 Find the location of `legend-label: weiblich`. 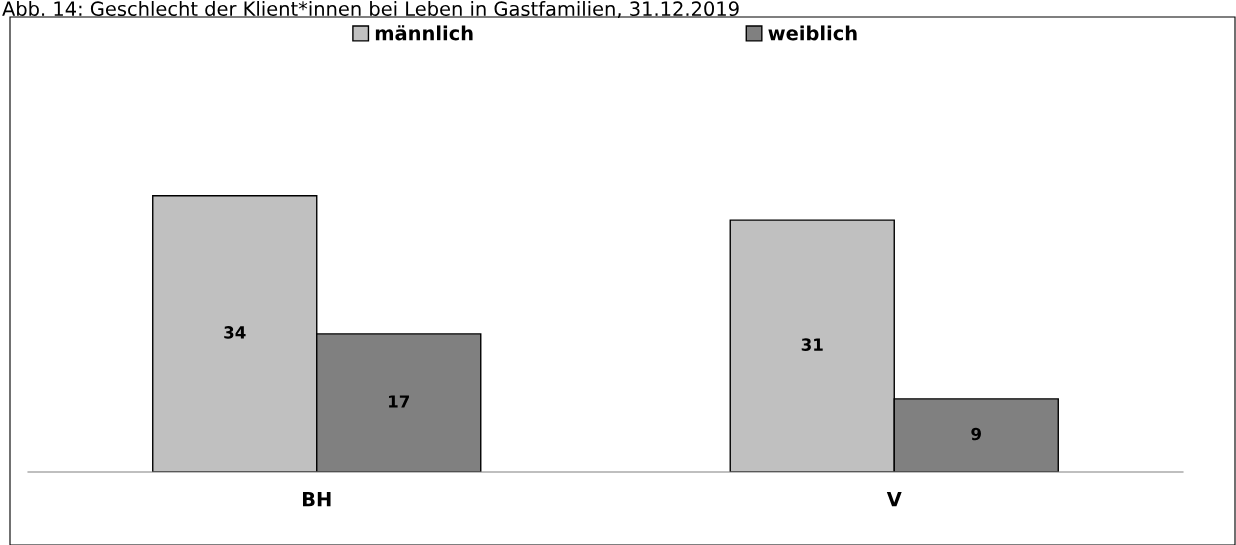

legend-label: weiblich is located at coordinates (812, 33).